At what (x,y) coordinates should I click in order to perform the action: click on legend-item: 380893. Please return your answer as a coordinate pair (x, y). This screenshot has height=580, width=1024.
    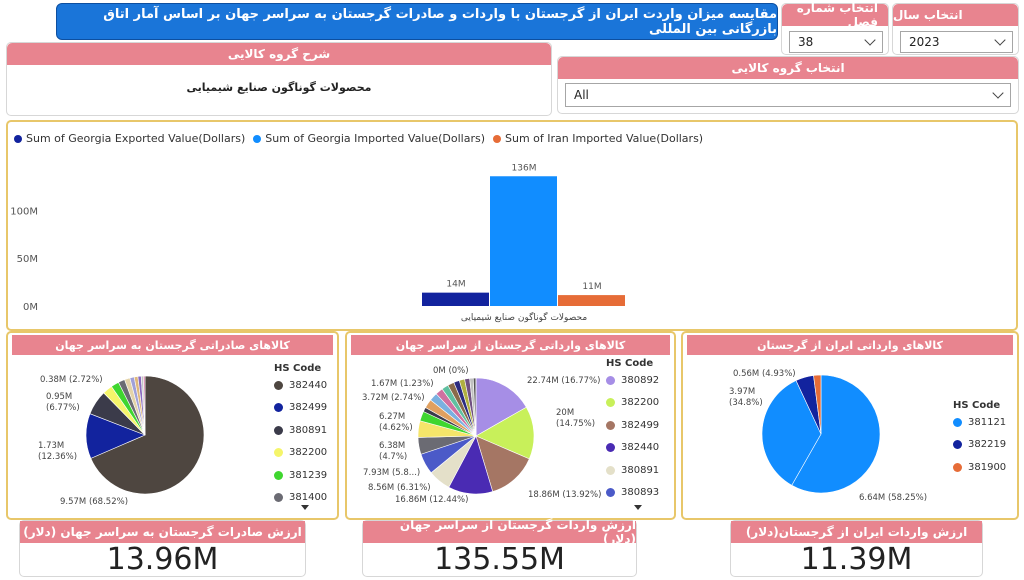
    Looking at the image, I should click on (632, 493).